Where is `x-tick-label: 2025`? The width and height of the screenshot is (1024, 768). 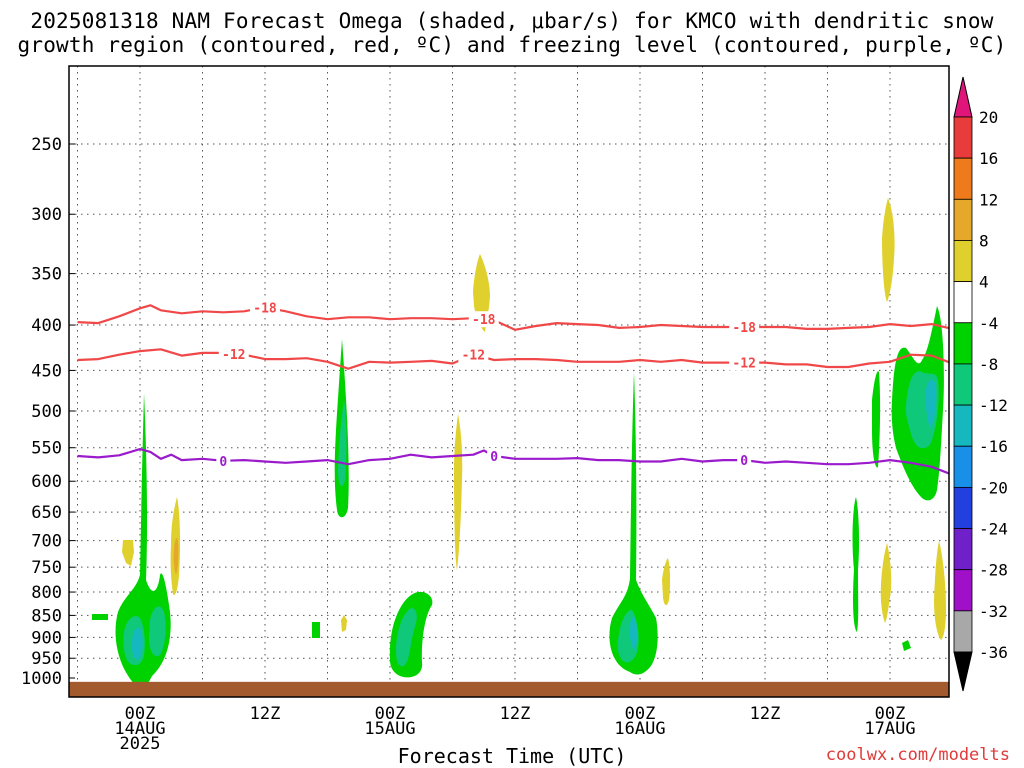 x-tick-label: 2025 is located at coordinates (140, 744).